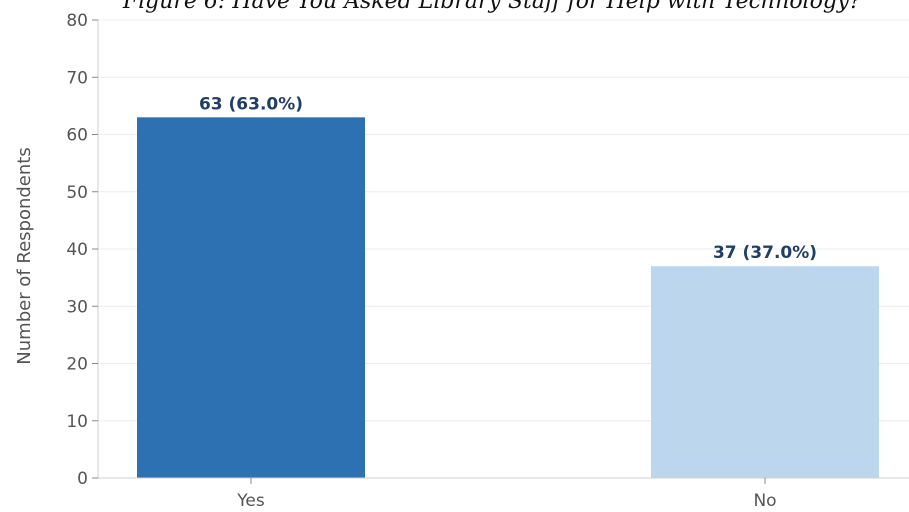 The width and height of the screenshot is (909, 512). I want to click on y-tick-label: 60, so click(77, 136).